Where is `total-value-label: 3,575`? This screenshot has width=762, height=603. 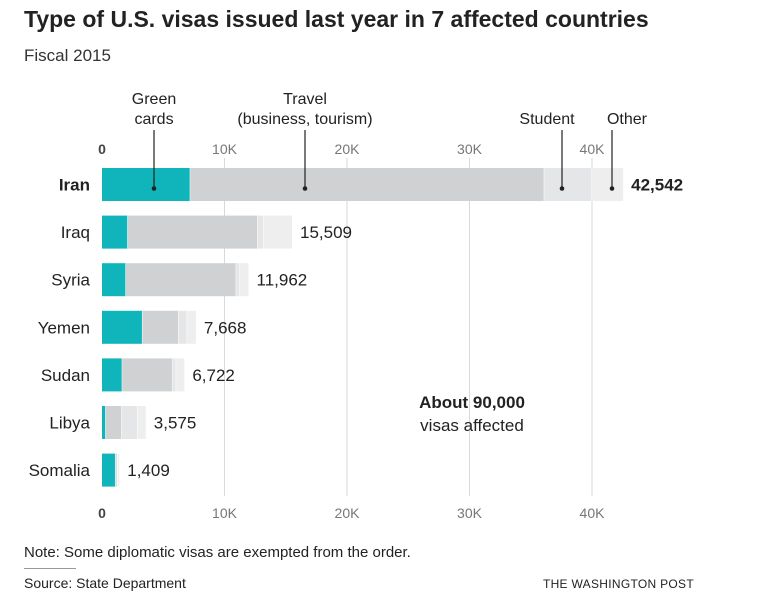
total-value-label: 3,575 is located at coordinates (175, 423).